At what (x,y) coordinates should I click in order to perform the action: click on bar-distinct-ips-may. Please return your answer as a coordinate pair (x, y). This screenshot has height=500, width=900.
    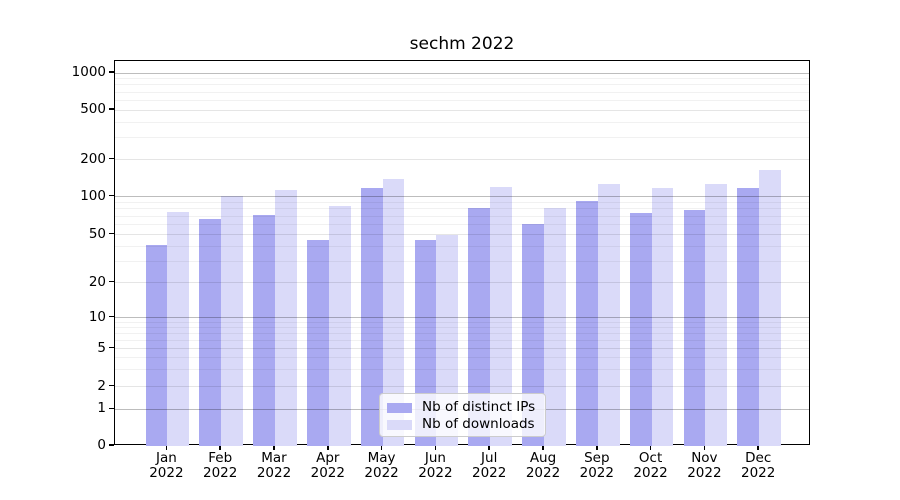
    Looking at the image, I should click on (371, 317).